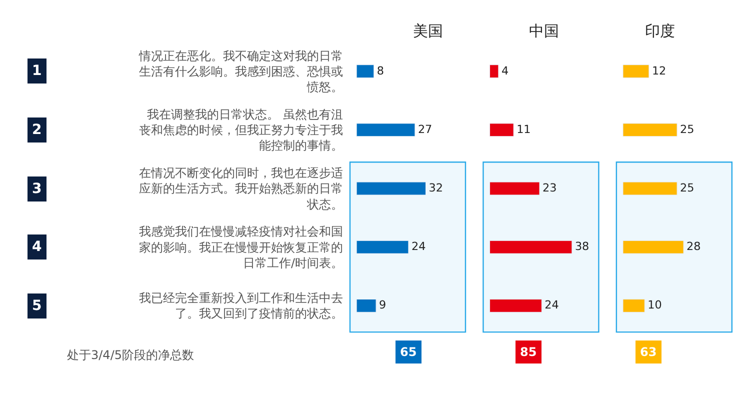 Image resolution: width=750 pixels, height=397 pixels. Describe the element at coordinates (648, 352) in the screenshot. I see `text: 63` at that location.